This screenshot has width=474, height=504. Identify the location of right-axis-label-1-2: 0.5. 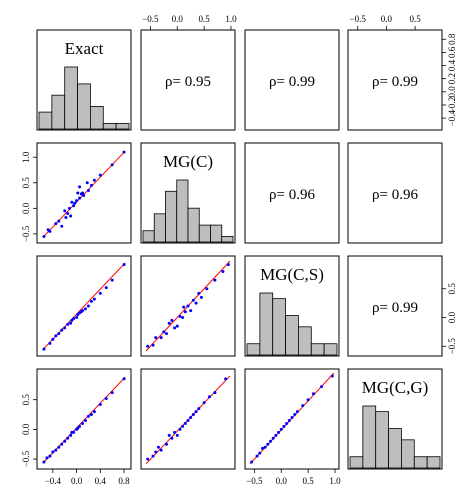
(452, 289).